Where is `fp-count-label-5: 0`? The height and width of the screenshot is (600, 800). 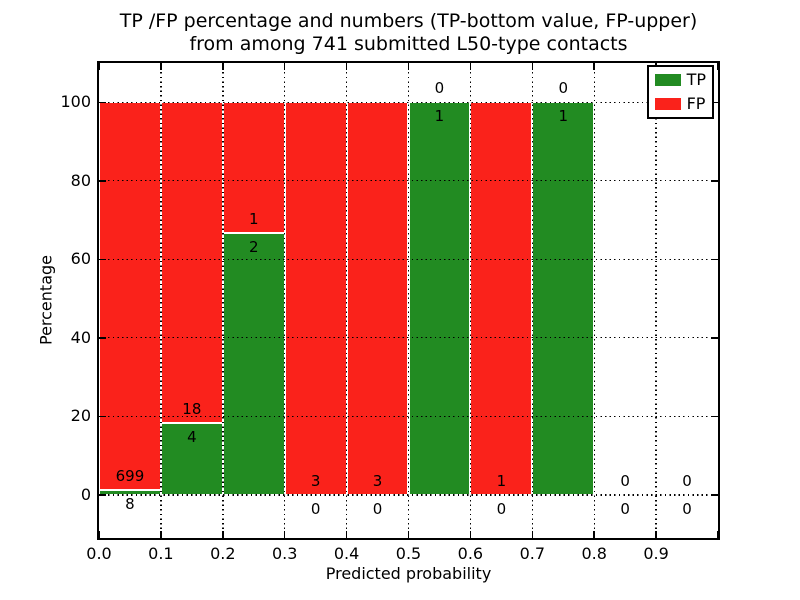 fp-count-label-5: 0 is located at coordinates (439, 88).